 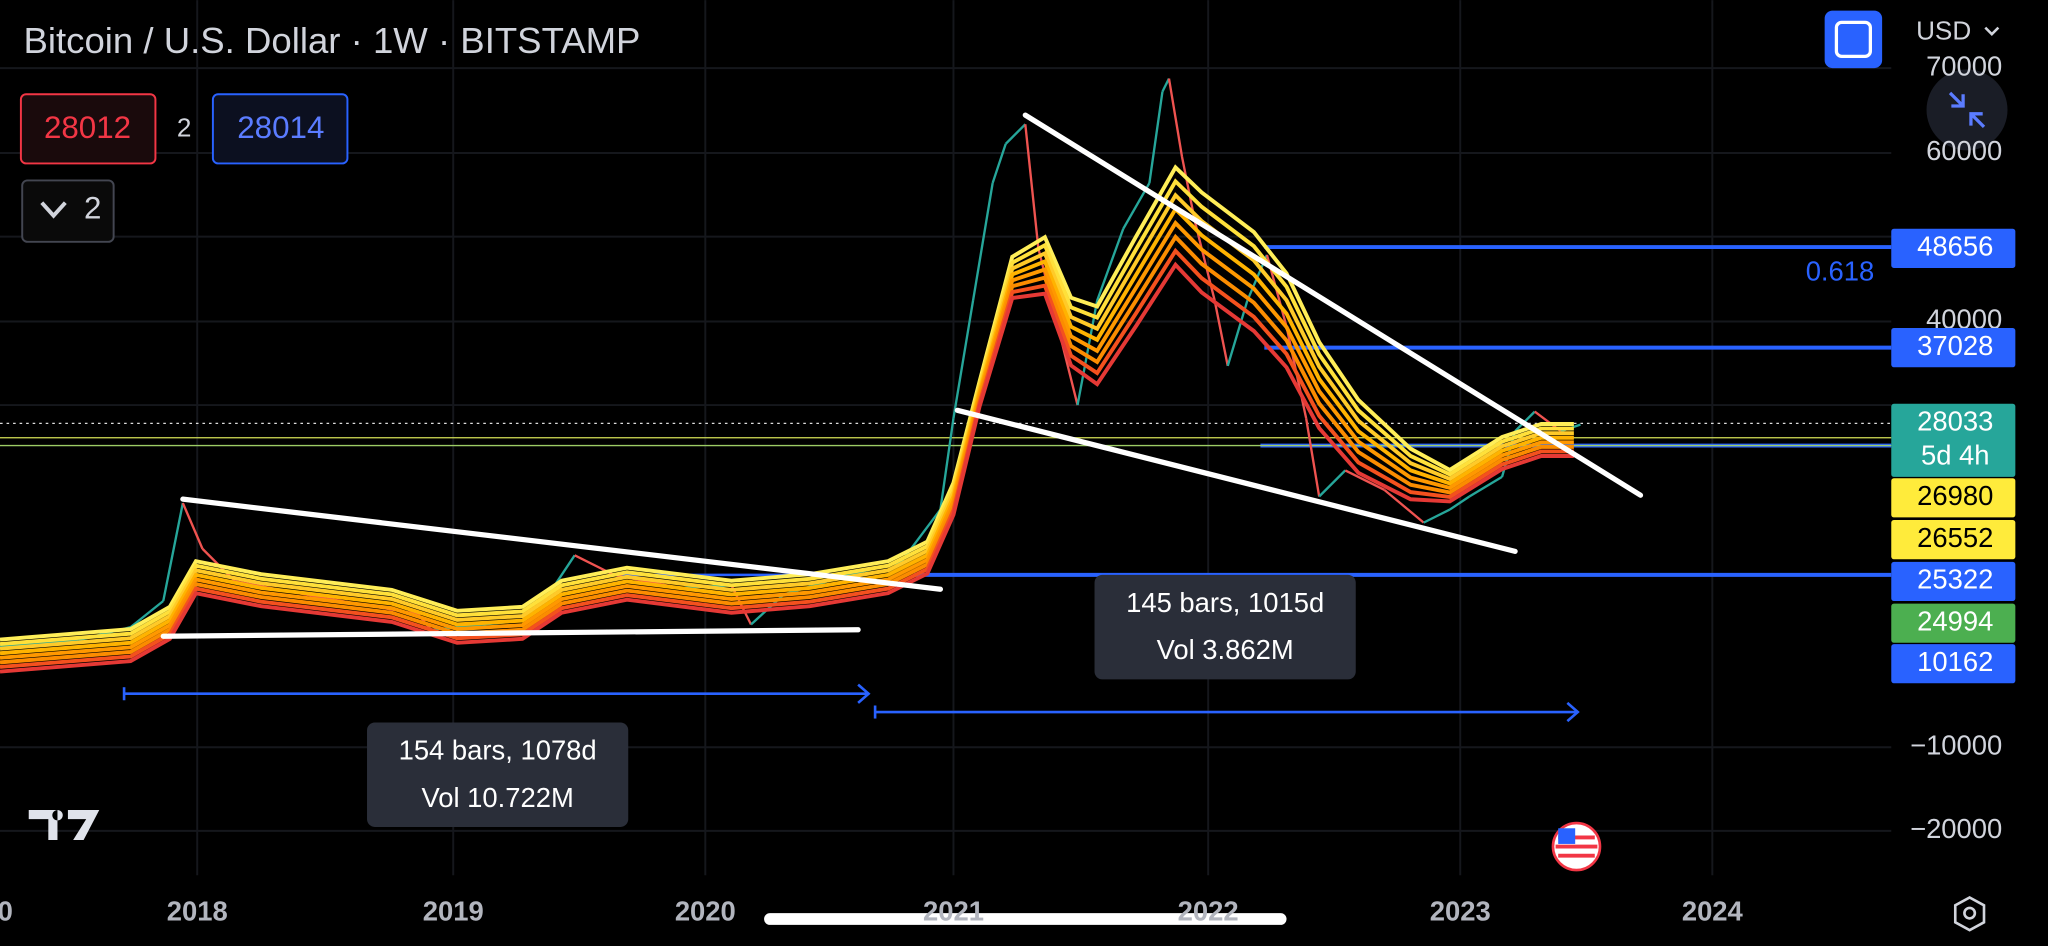 What do you see at coordinates (498, 750) in the screenshot?
I see `measure-bars: 154 bars, 1078d` at bounding box center [498, 750].